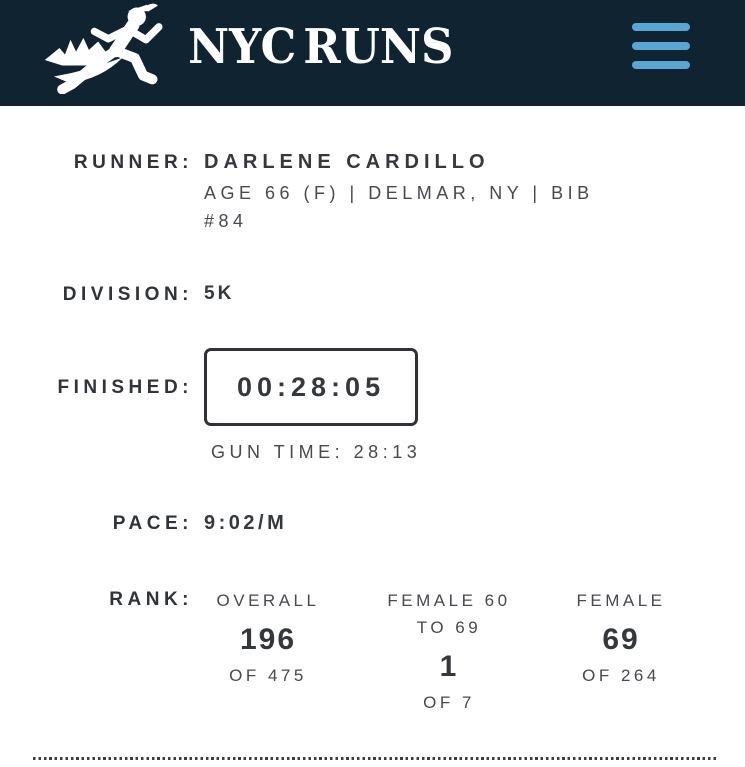 The image size is (745, 767). I want to click on rank-overall-column: OVERALL 196 OF 475, so click(268, 650).